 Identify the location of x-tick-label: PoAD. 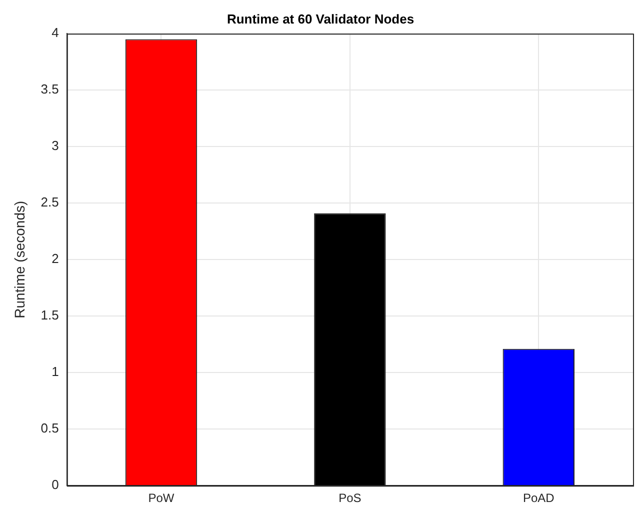
(538, 498).